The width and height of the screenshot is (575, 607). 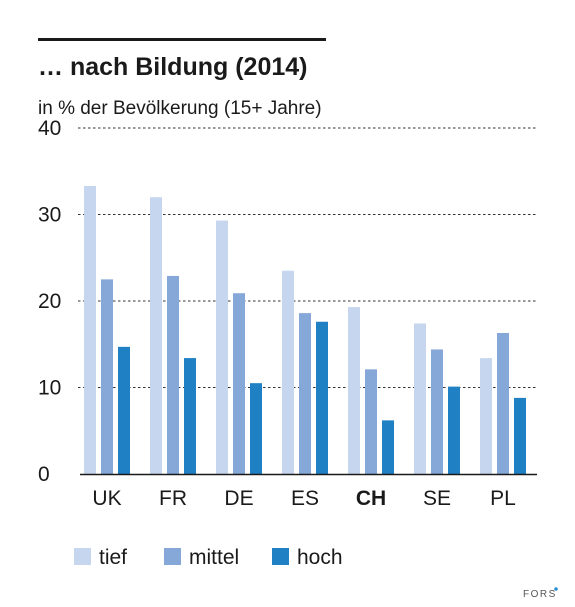 I want to click on bar-group-ch, so click(x=371, y=390).